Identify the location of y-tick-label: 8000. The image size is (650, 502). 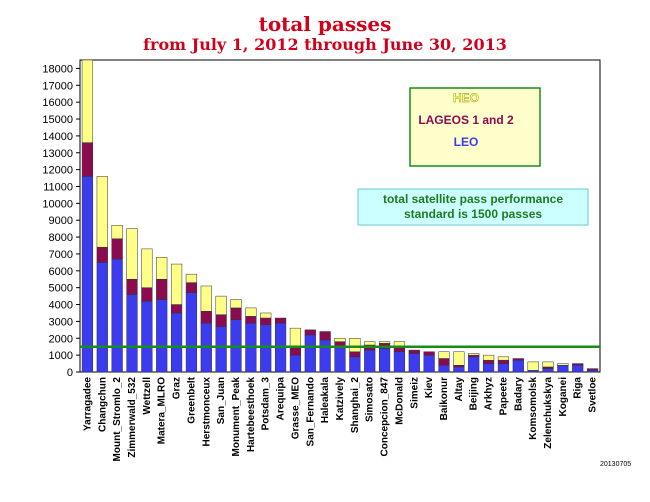
(61, 238).